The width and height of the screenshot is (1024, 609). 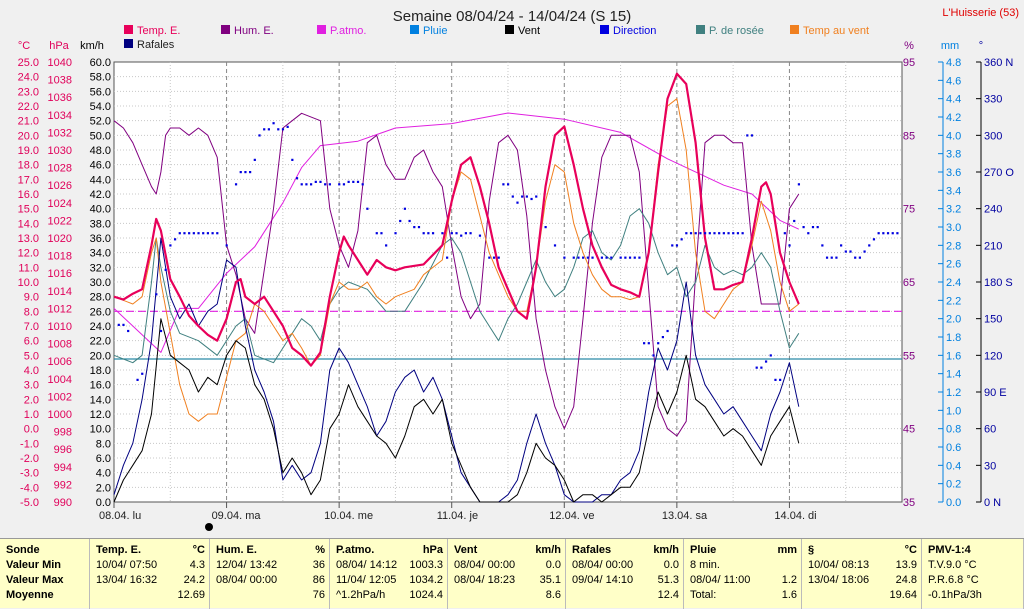 I want to click on summary-cell-right: 35.1, so click(x=550, y=580).